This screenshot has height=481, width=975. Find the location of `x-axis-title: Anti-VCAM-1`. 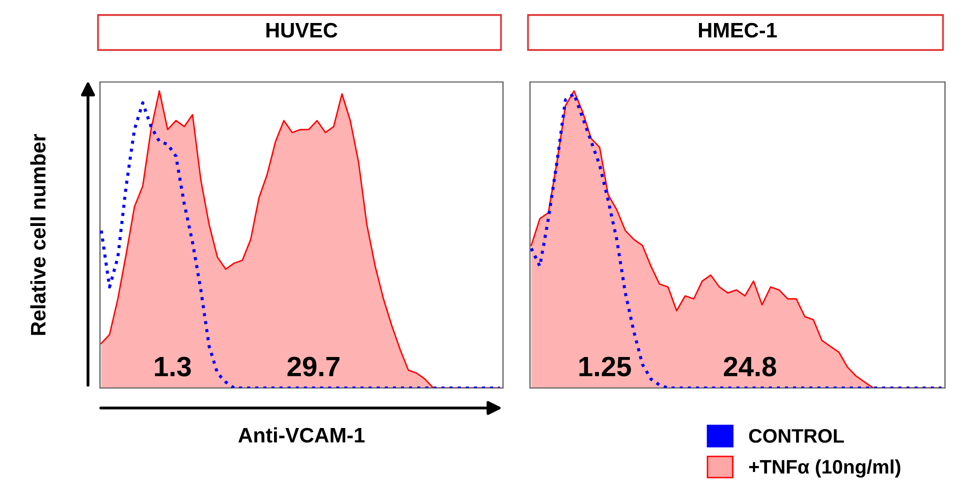

x-axis-title: Anti-VCAM-1 is located at coordinates (301, 435).